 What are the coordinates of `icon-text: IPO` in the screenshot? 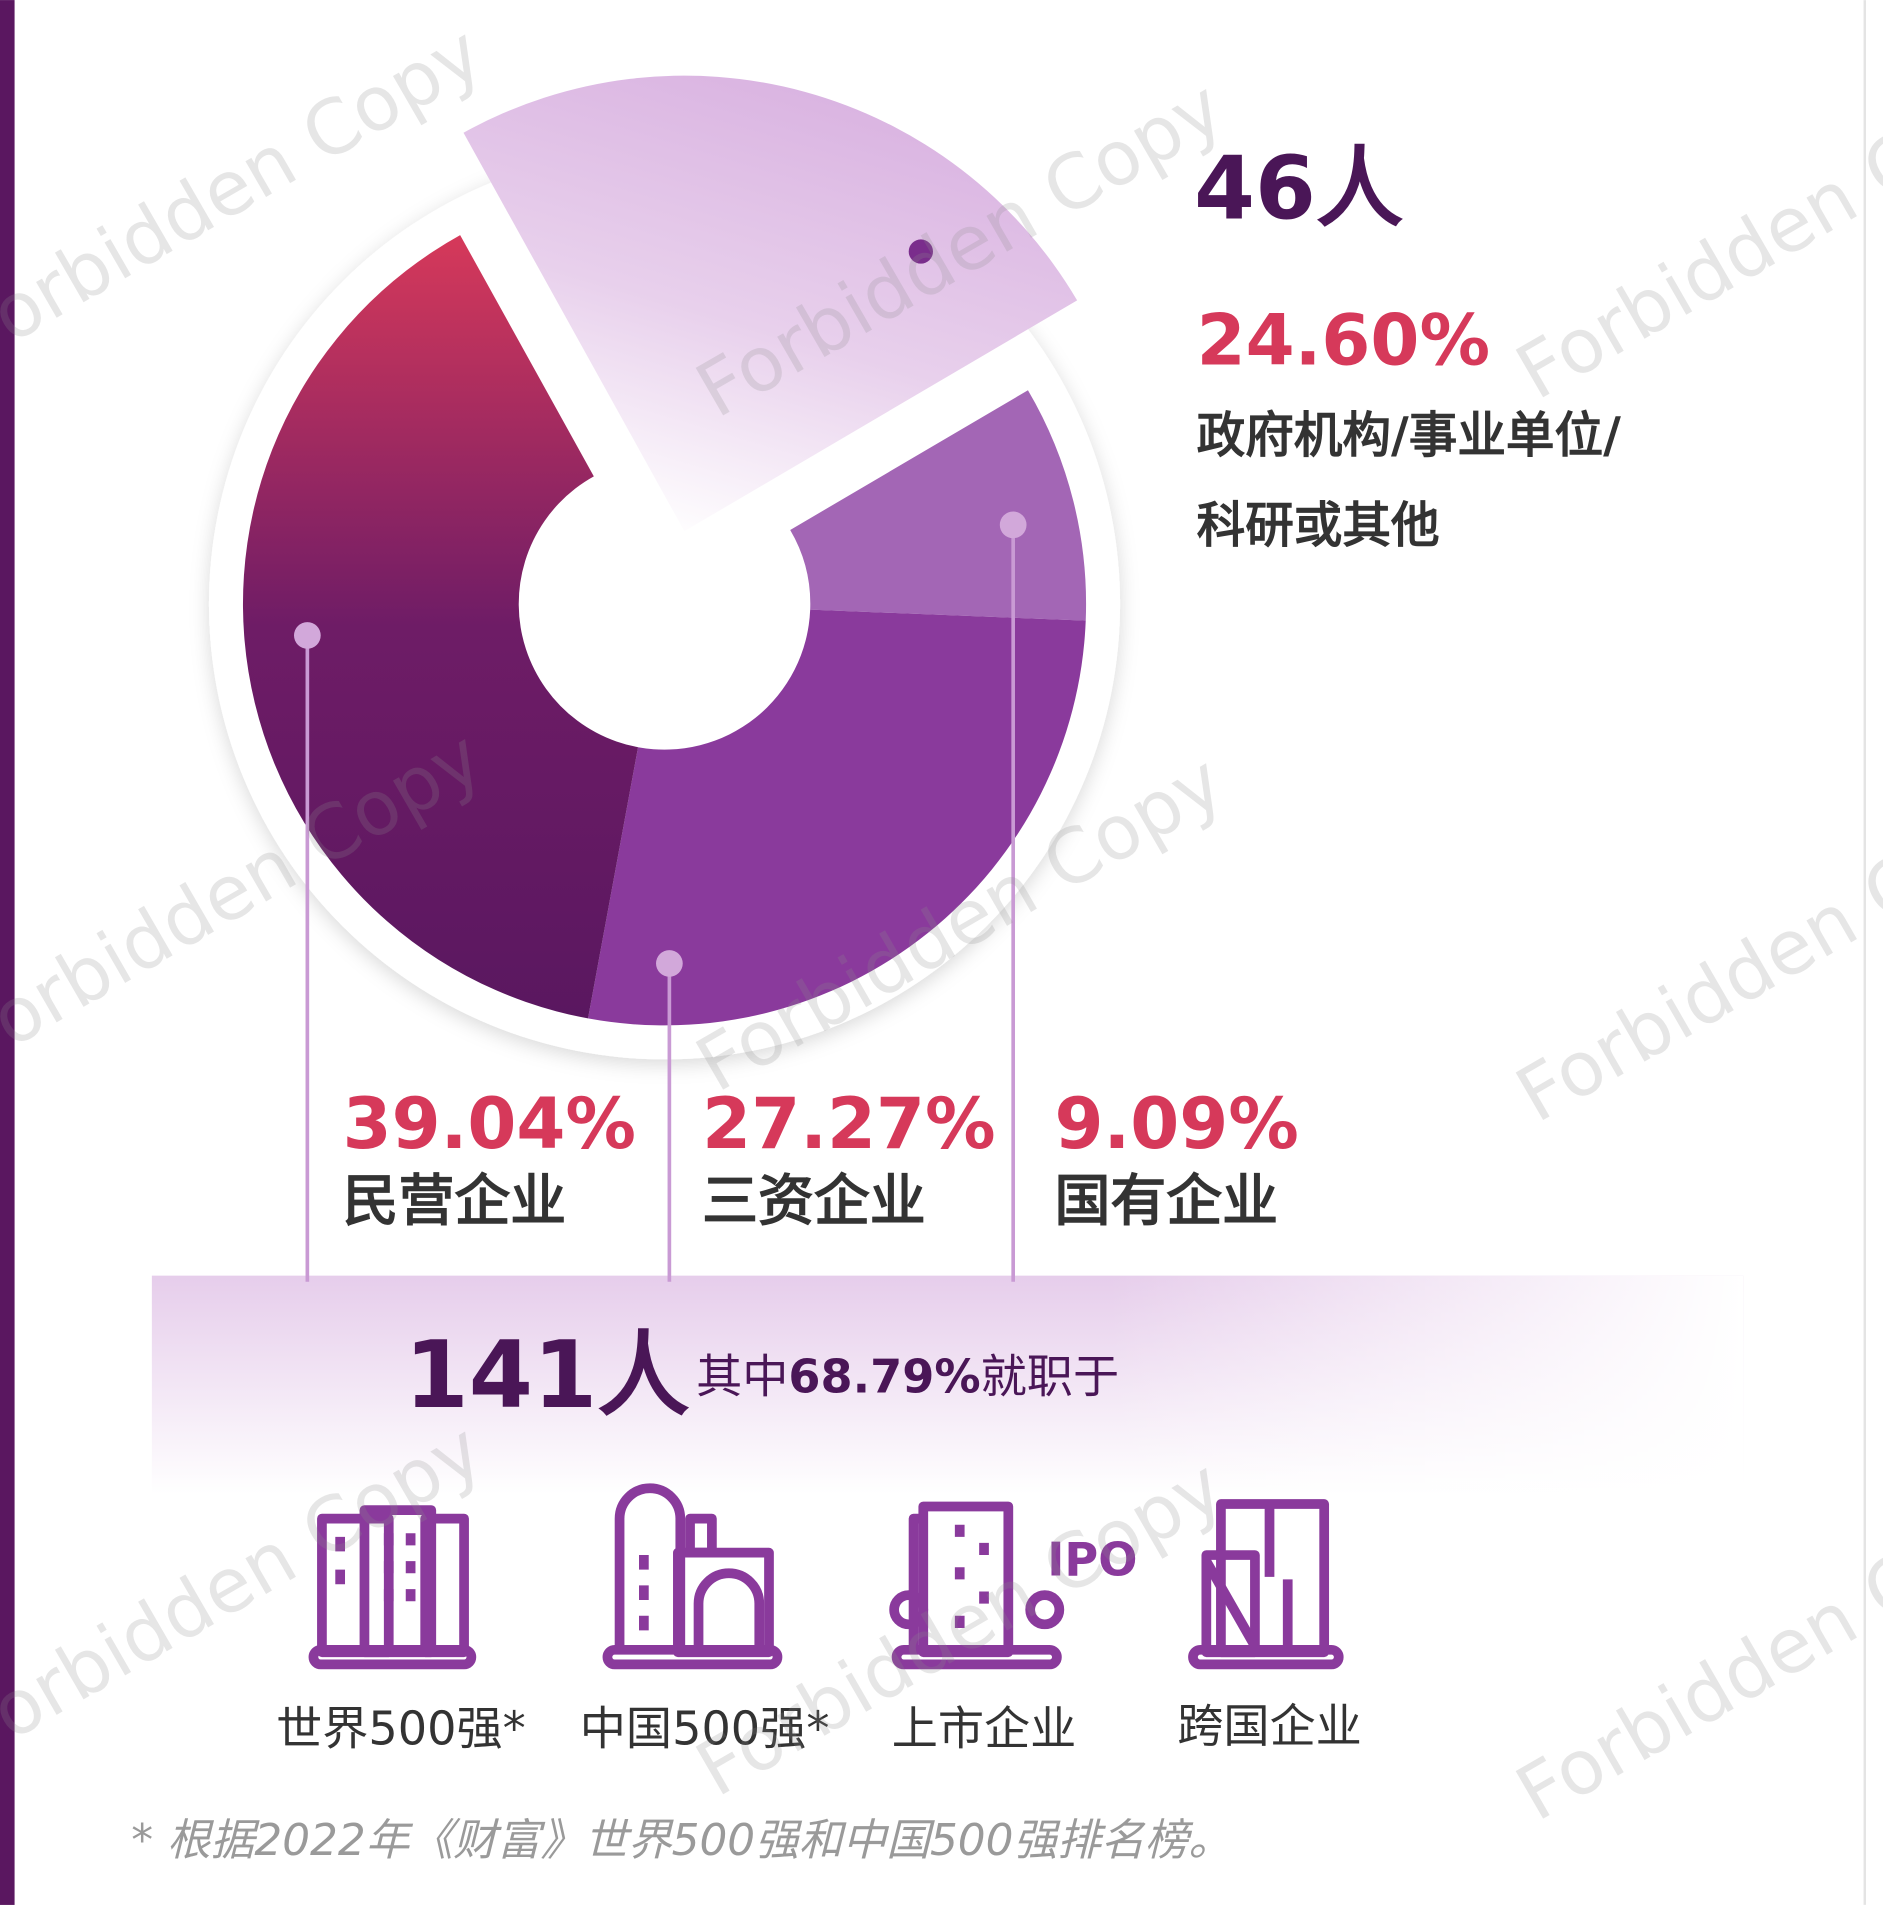 It's located at (1092, 1560).